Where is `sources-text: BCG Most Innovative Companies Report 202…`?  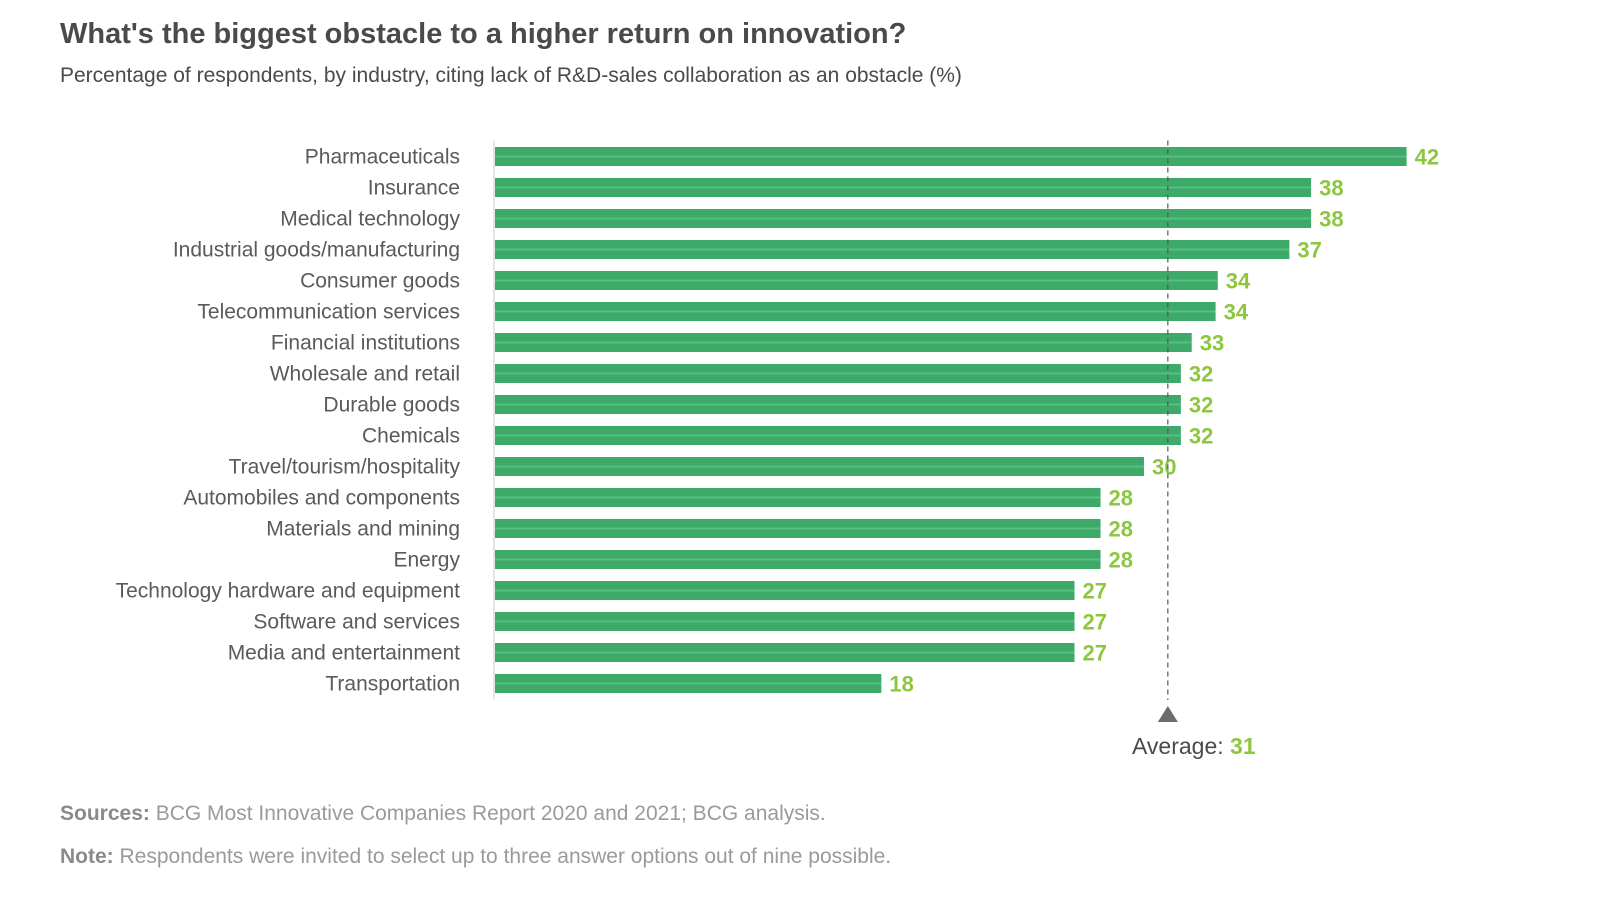
sources-text: BCG Most Innovative Companies Report 202… is located at coordinates (487, 813).